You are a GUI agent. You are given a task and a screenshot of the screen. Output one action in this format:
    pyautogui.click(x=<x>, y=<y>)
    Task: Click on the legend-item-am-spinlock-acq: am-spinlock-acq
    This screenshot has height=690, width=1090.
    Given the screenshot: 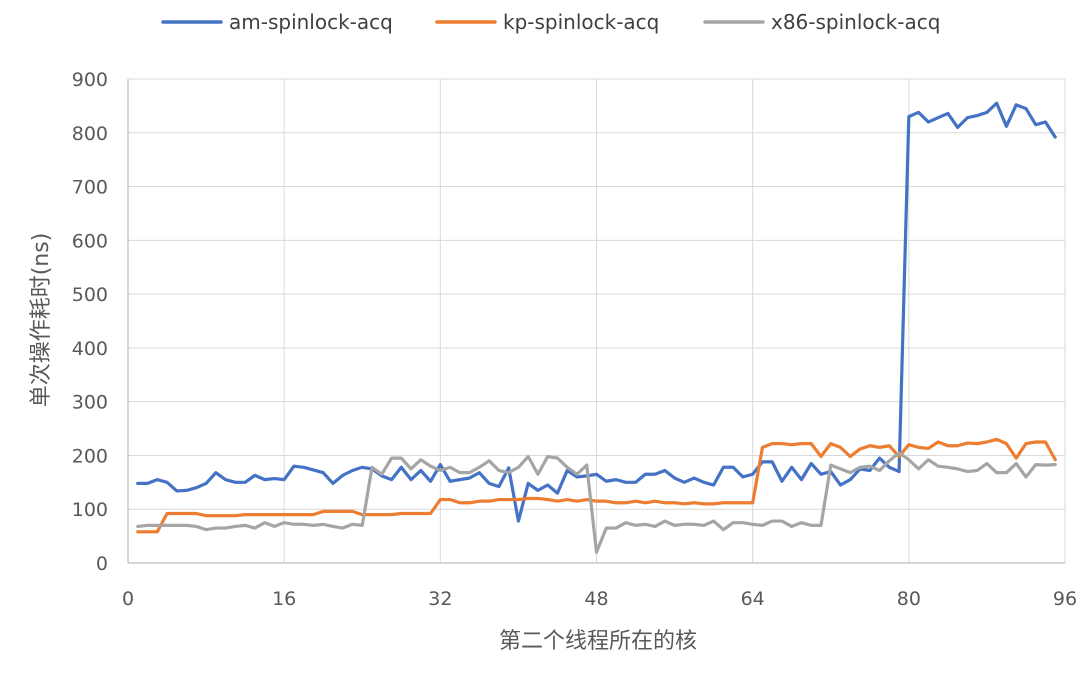 What is the action you would take?
    pyautogui.click(x=277, y=22)
    